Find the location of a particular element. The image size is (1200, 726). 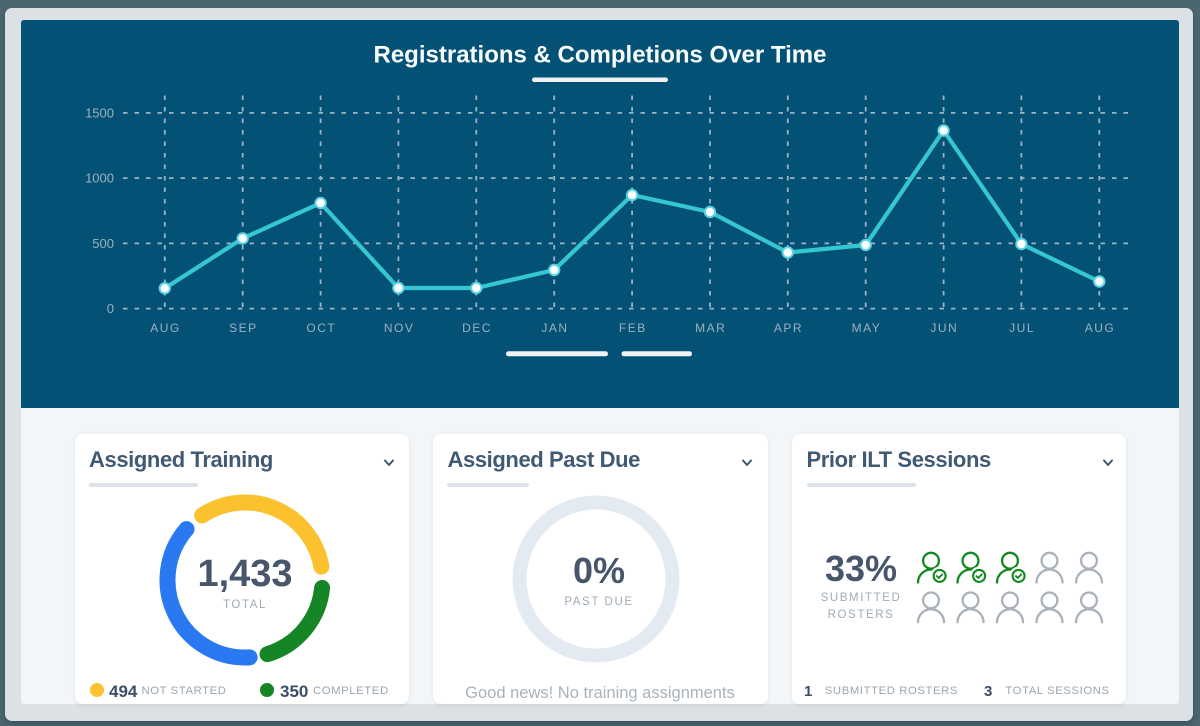

svg-text: DEC is located at coordinates (477, 328).